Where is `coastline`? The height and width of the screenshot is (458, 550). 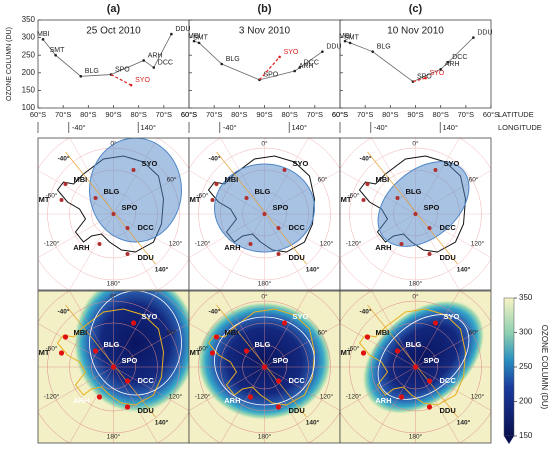 coastline is located at coordinates (110, 357).